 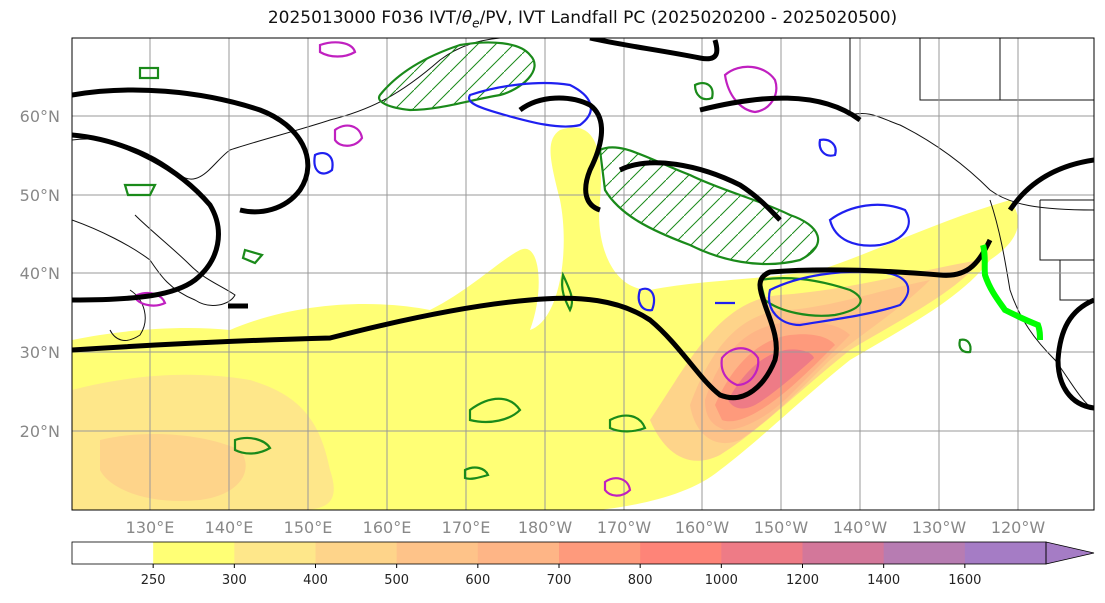 I want to click on colorbar-extend-arrow, so click(x=1070, y=553).